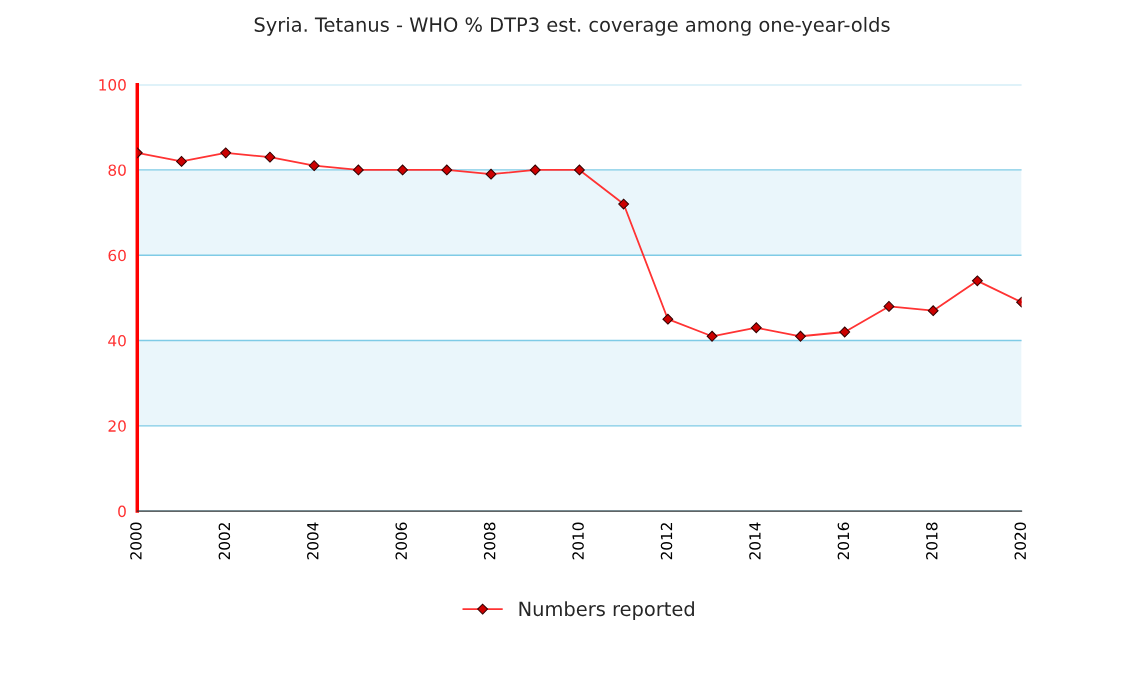  I want to click on x-tick-label: 2004, so click(313, 541).